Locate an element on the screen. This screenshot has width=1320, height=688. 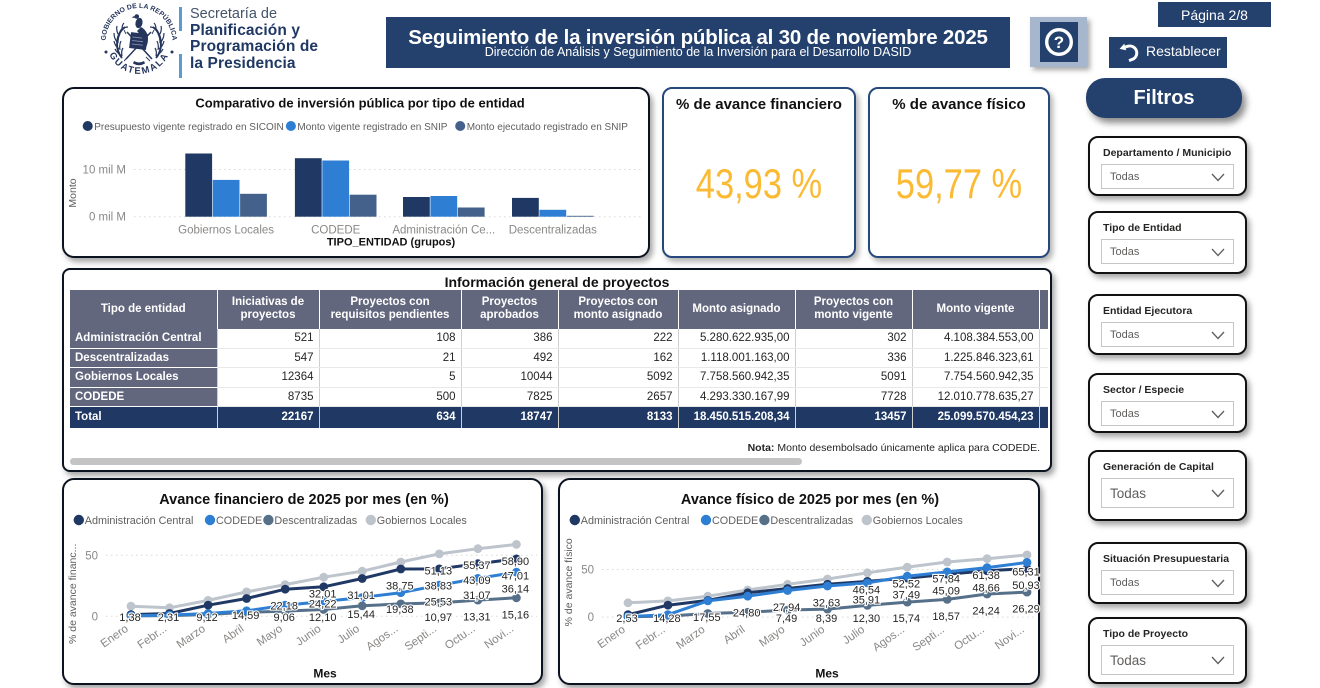
svg-text: 9,12 is located at coordinates (206, 618).